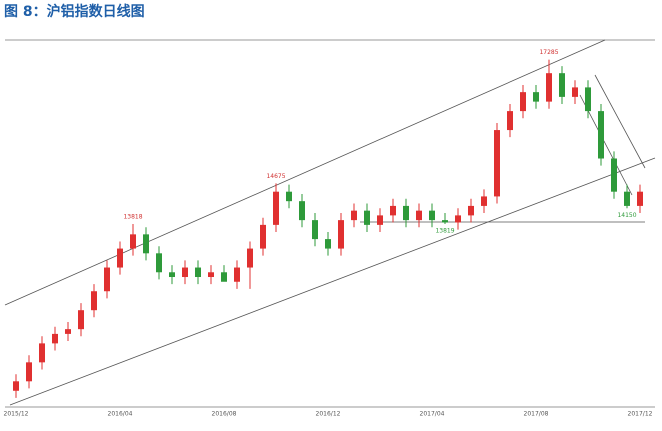  What do you see at coordinates (16, 414) in the screenshot?
I see `x-tick-label: 2015/12` at bounding box center [16, 414].